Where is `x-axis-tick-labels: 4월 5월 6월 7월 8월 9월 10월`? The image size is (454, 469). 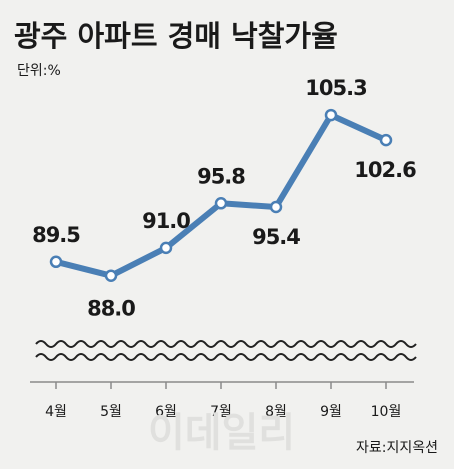
x-axis-tick-labels: 4월 5월 6월 7월 8월 9월 10월 is located at coordinates (223, 412).